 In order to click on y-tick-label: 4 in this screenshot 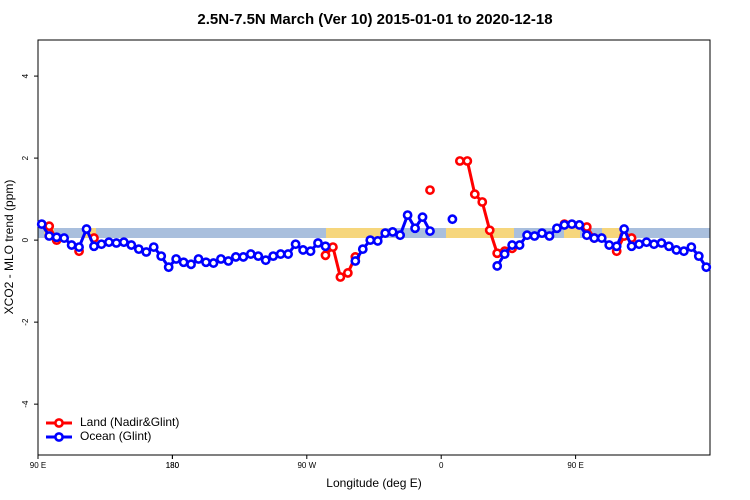, I will do `click(25, 75)`.